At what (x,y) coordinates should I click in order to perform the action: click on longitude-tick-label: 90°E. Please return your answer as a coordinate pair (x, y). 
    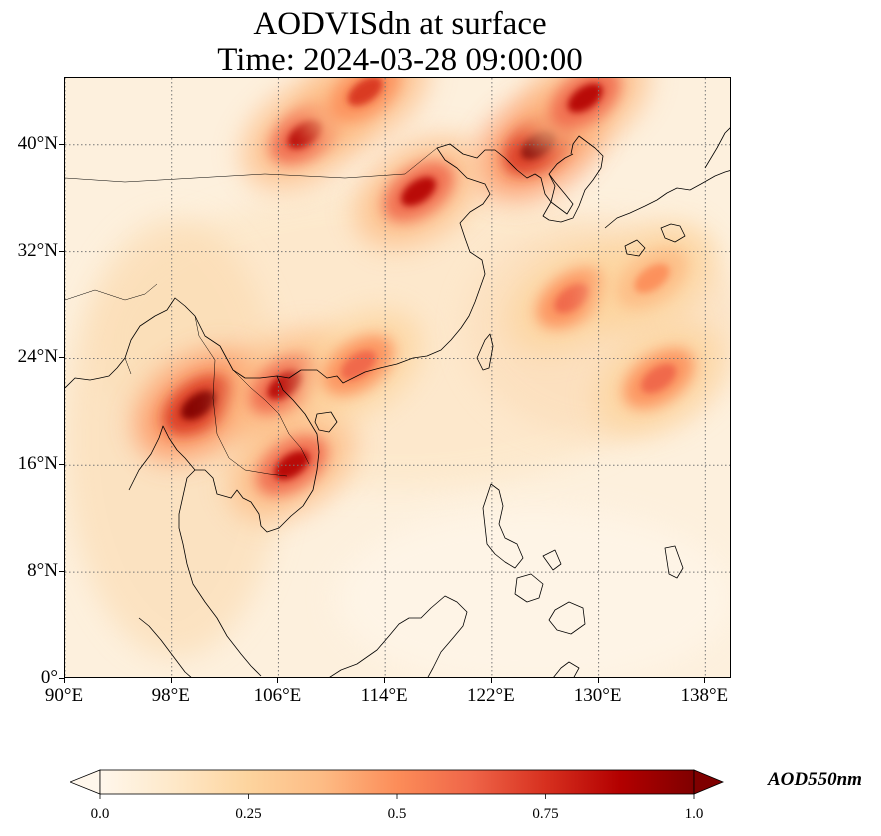
    Looking at the image, I should click on (64, 695).